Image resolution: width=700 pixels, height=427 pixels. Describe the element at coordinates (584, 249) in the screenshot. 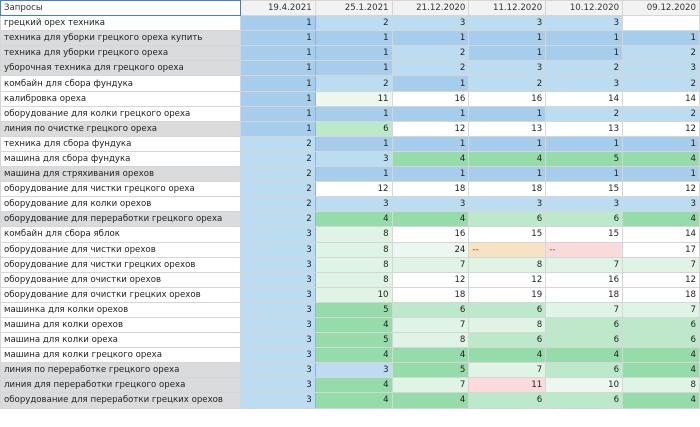

I see `position-cell: --` at that location.